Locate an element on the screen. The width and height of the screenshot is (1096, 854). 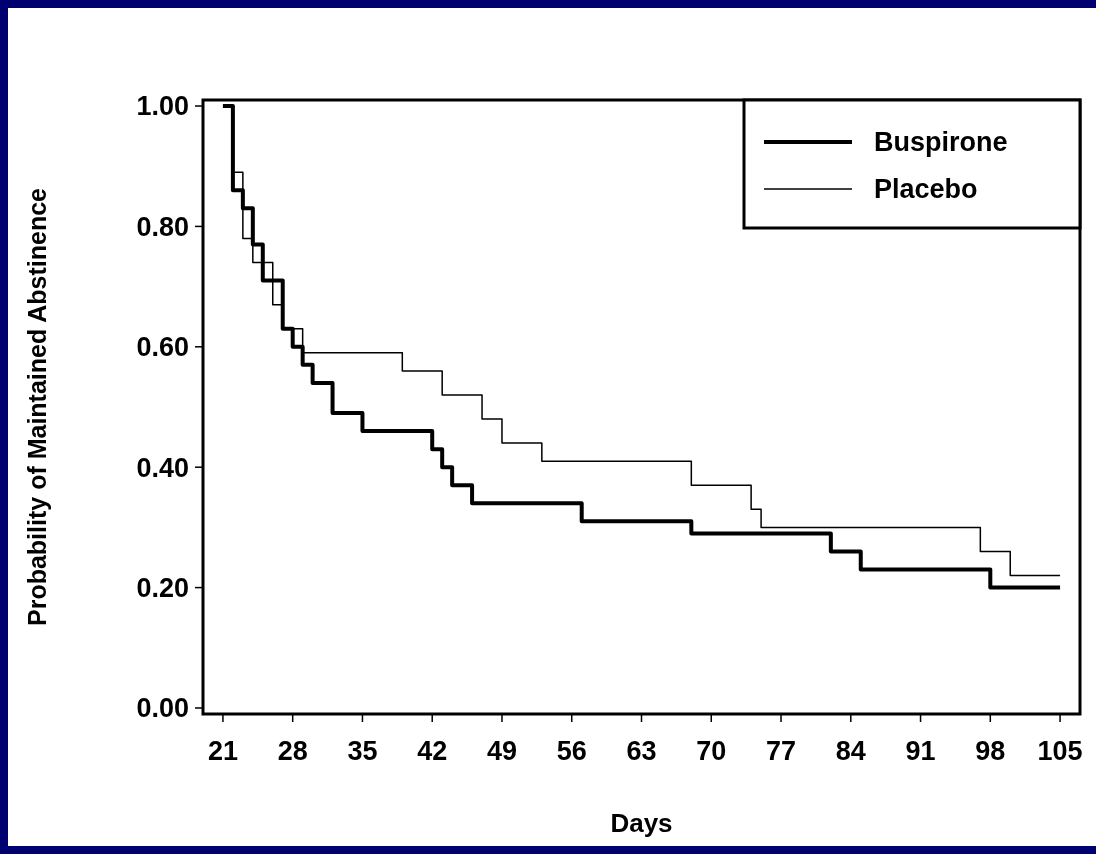
x-axis-title: Days is located at coordinates (641, 823).